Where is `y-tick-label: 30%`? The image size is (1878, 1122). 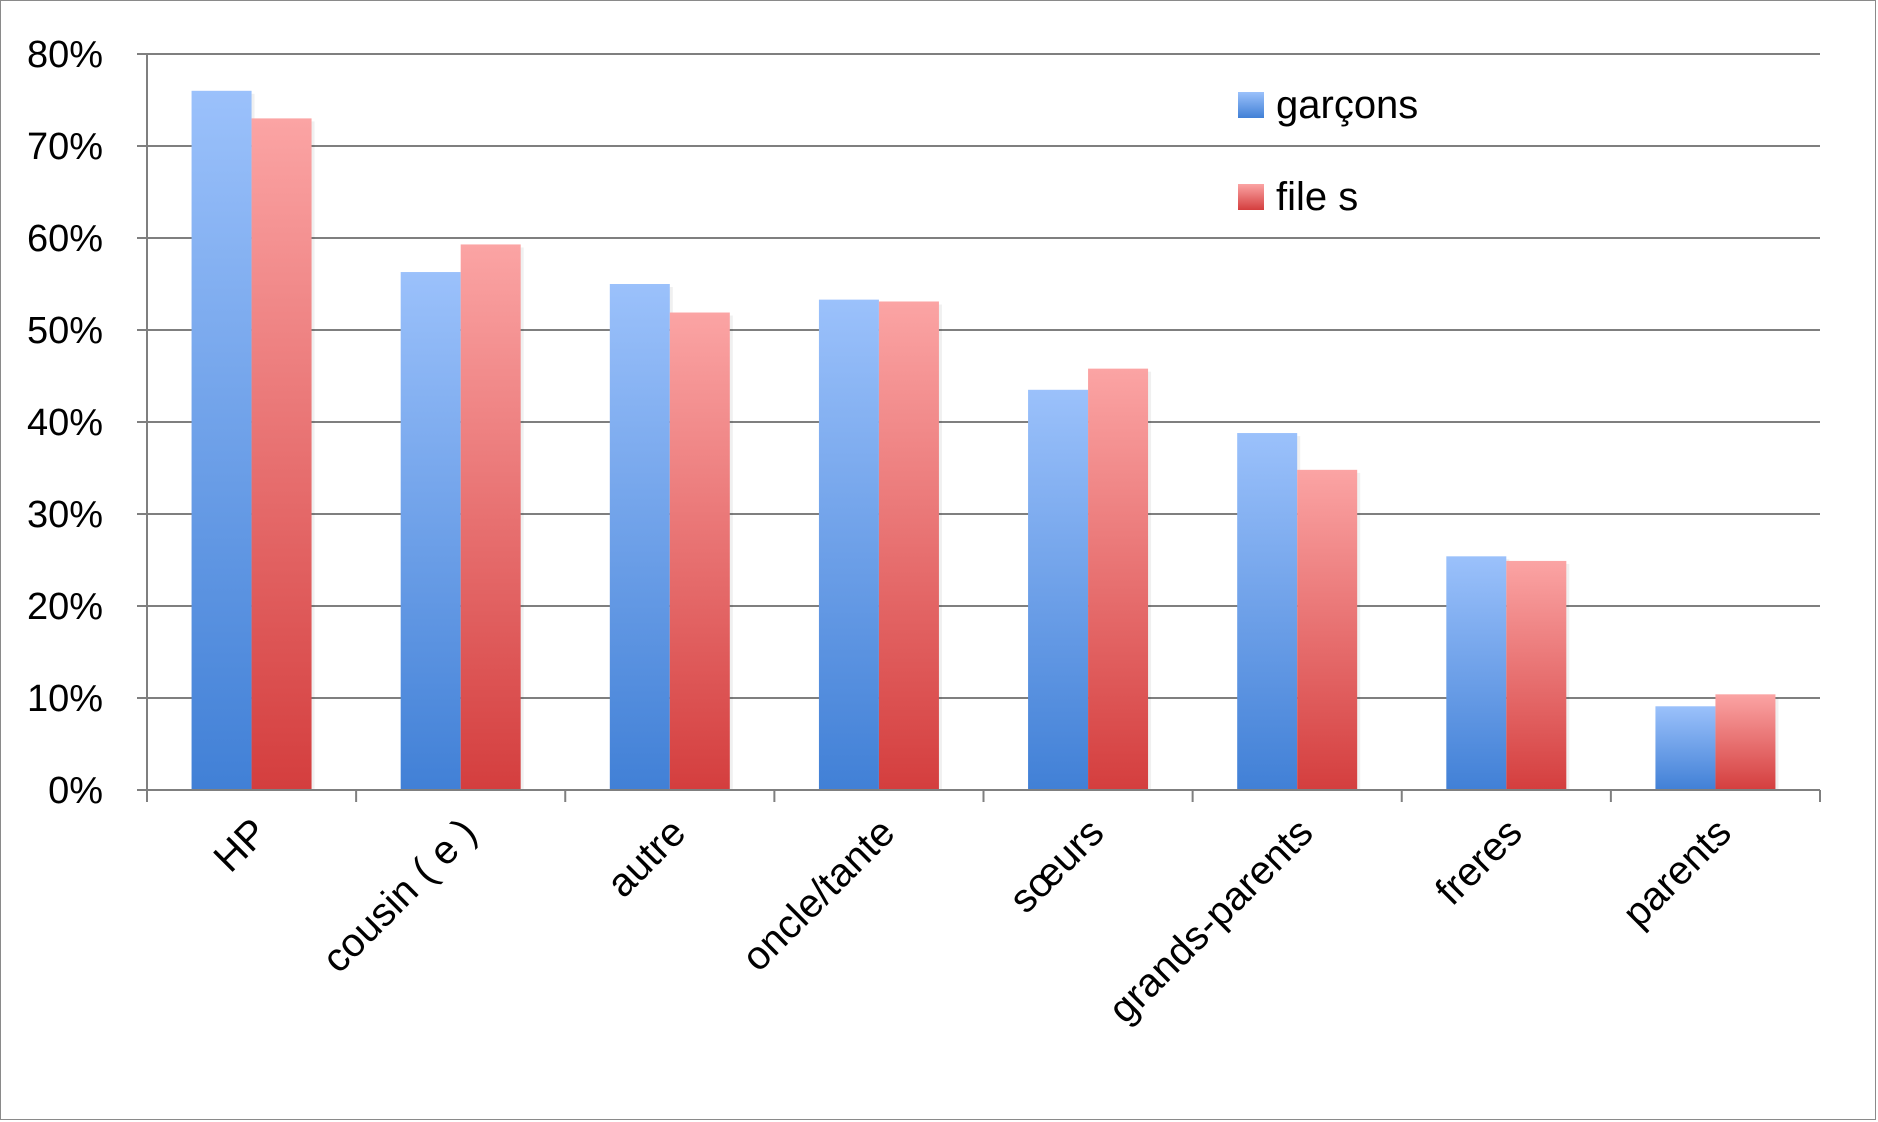
y-tick-label: 30% is located at coordinates (65, 515).